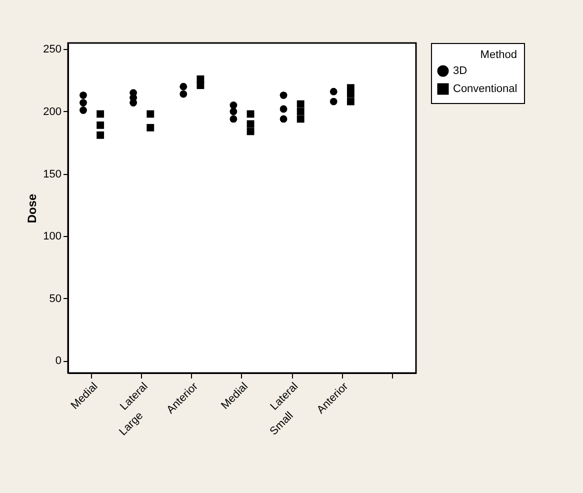 The height and width of the screenshot is (493, 583). Describe the element at coordinates (55, 298) in the screenshot. I see `y-tick-label: 50` at that location.